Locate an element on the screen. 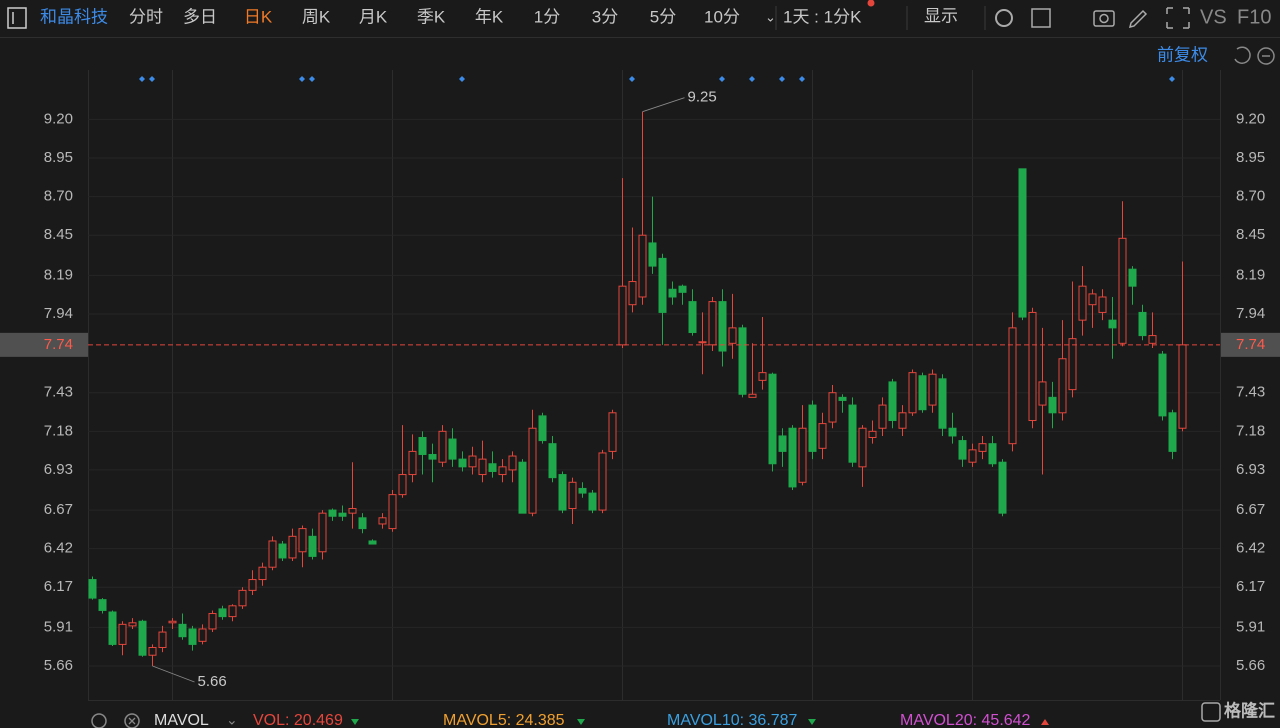 The height and width of the screenshot is (728, 1280). period-tab: 日K is located at coordinates (258, 16).